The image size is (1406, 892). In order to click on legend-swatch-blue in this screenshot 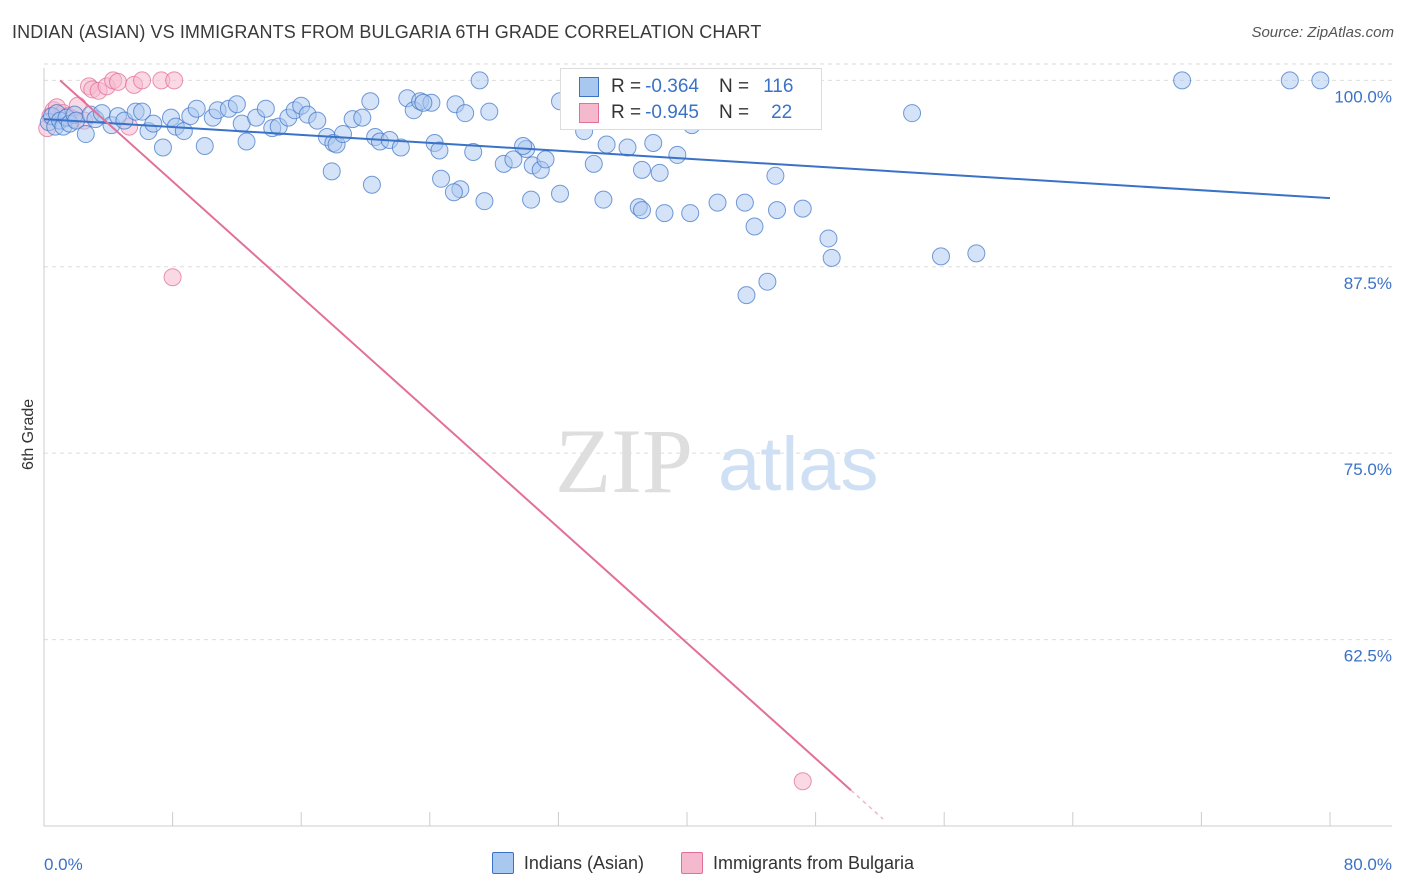, I will do `click(502, 863)`.